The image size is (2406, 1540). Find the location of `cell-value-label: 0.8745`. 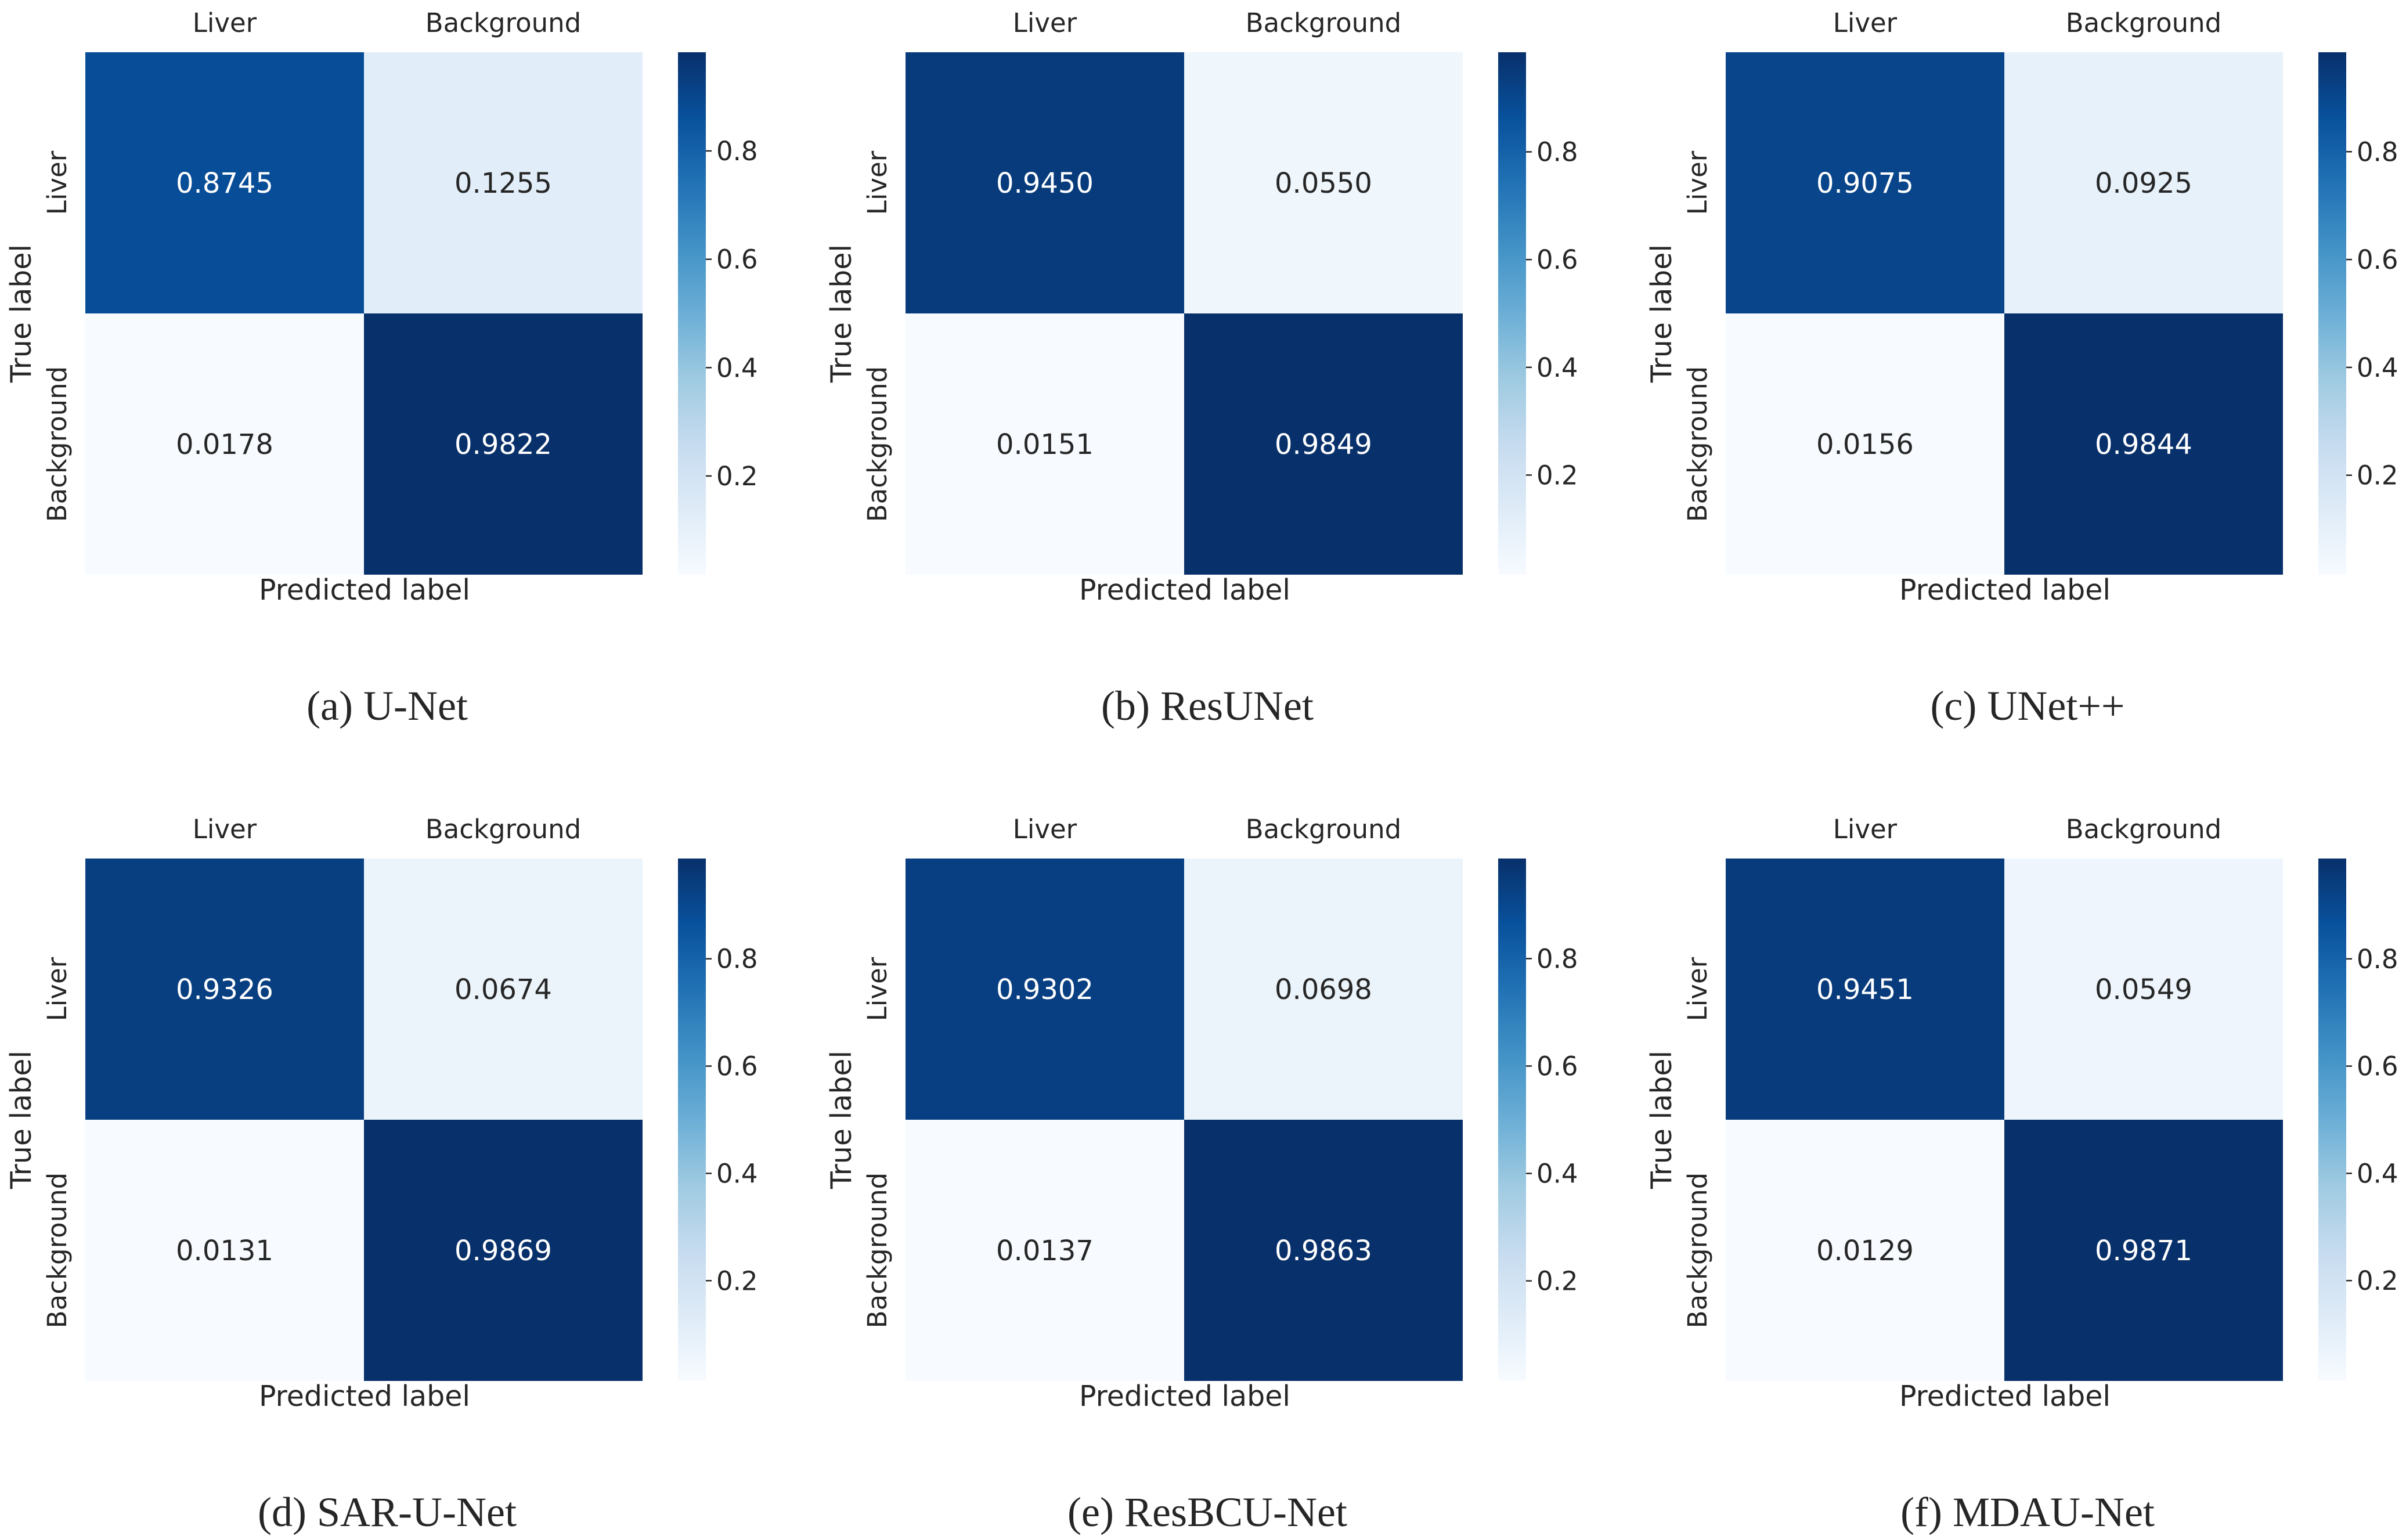

cell-value-label: 0.8745 is located at coordinates (224, 183).